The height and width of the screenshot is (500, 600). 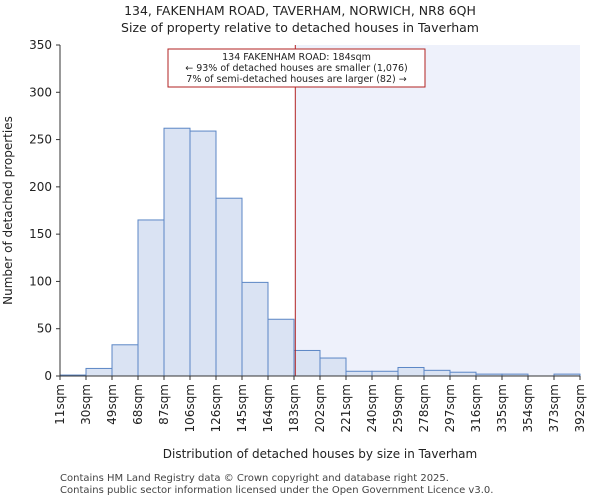 I want to click on bar-30sqm, so click(x=99, y=372).